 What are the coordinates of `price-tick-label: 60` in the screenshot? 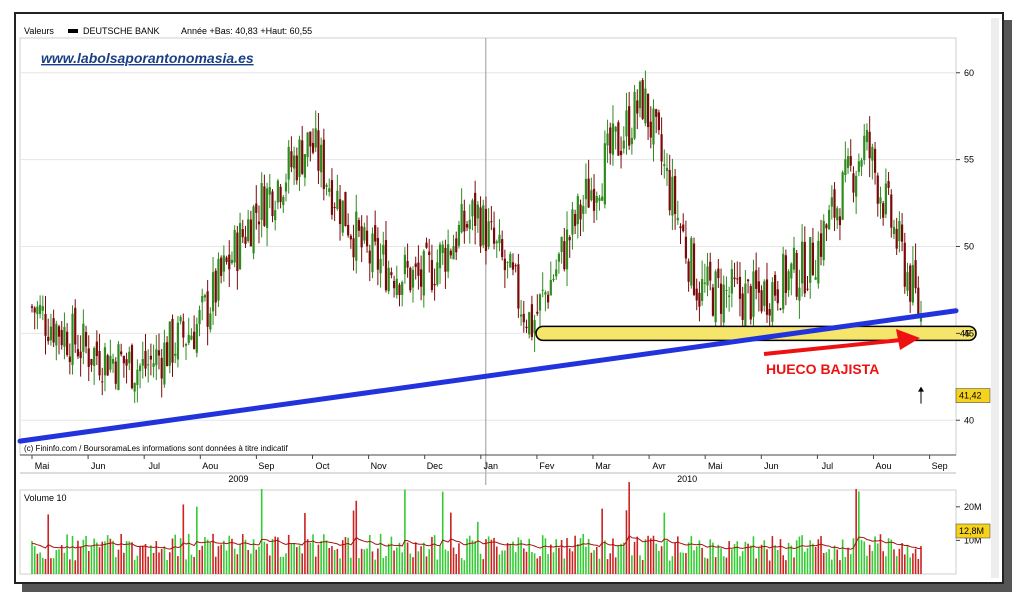 It's located at (969, 73).